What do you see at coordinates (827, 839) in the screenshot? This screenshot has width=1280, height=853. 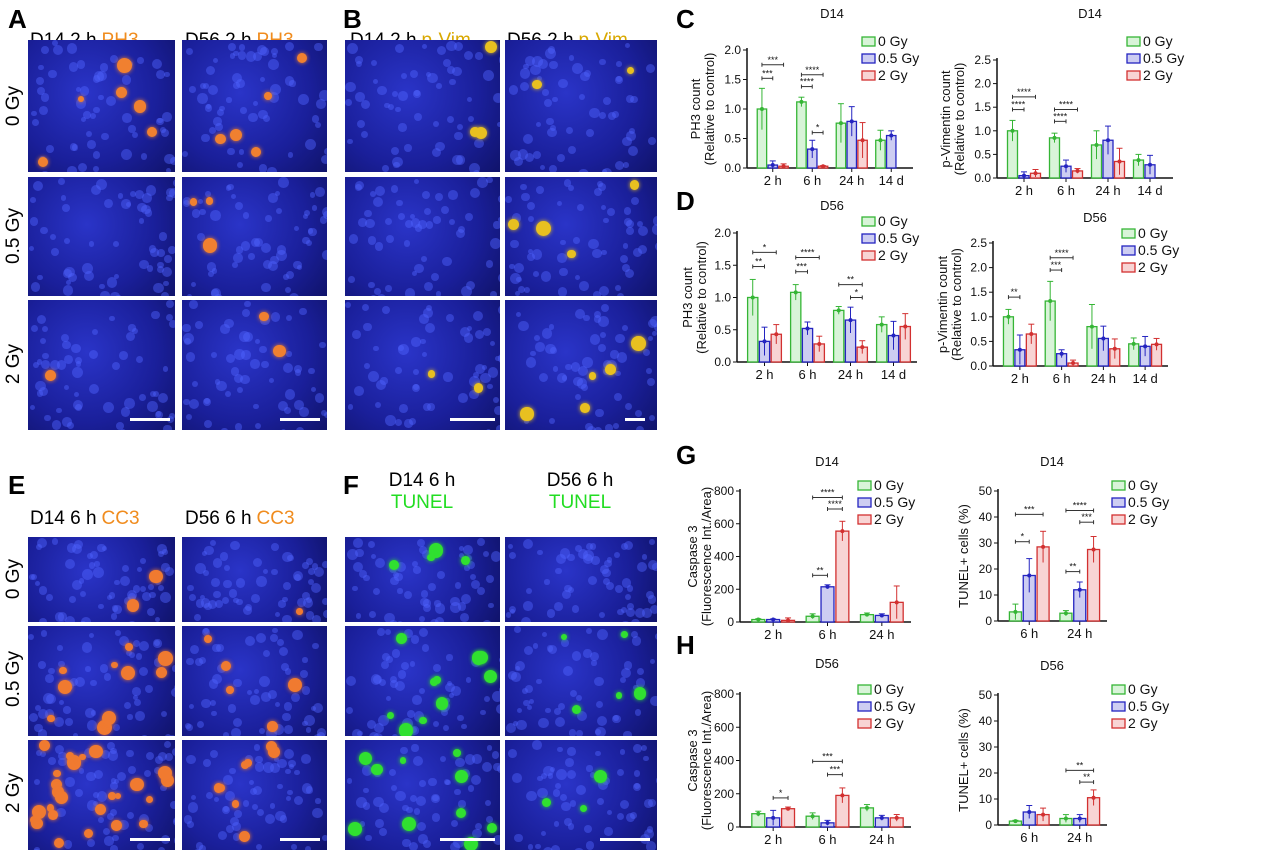 I see `x-tick-label: 6 h` at bounding box center [827, 839].